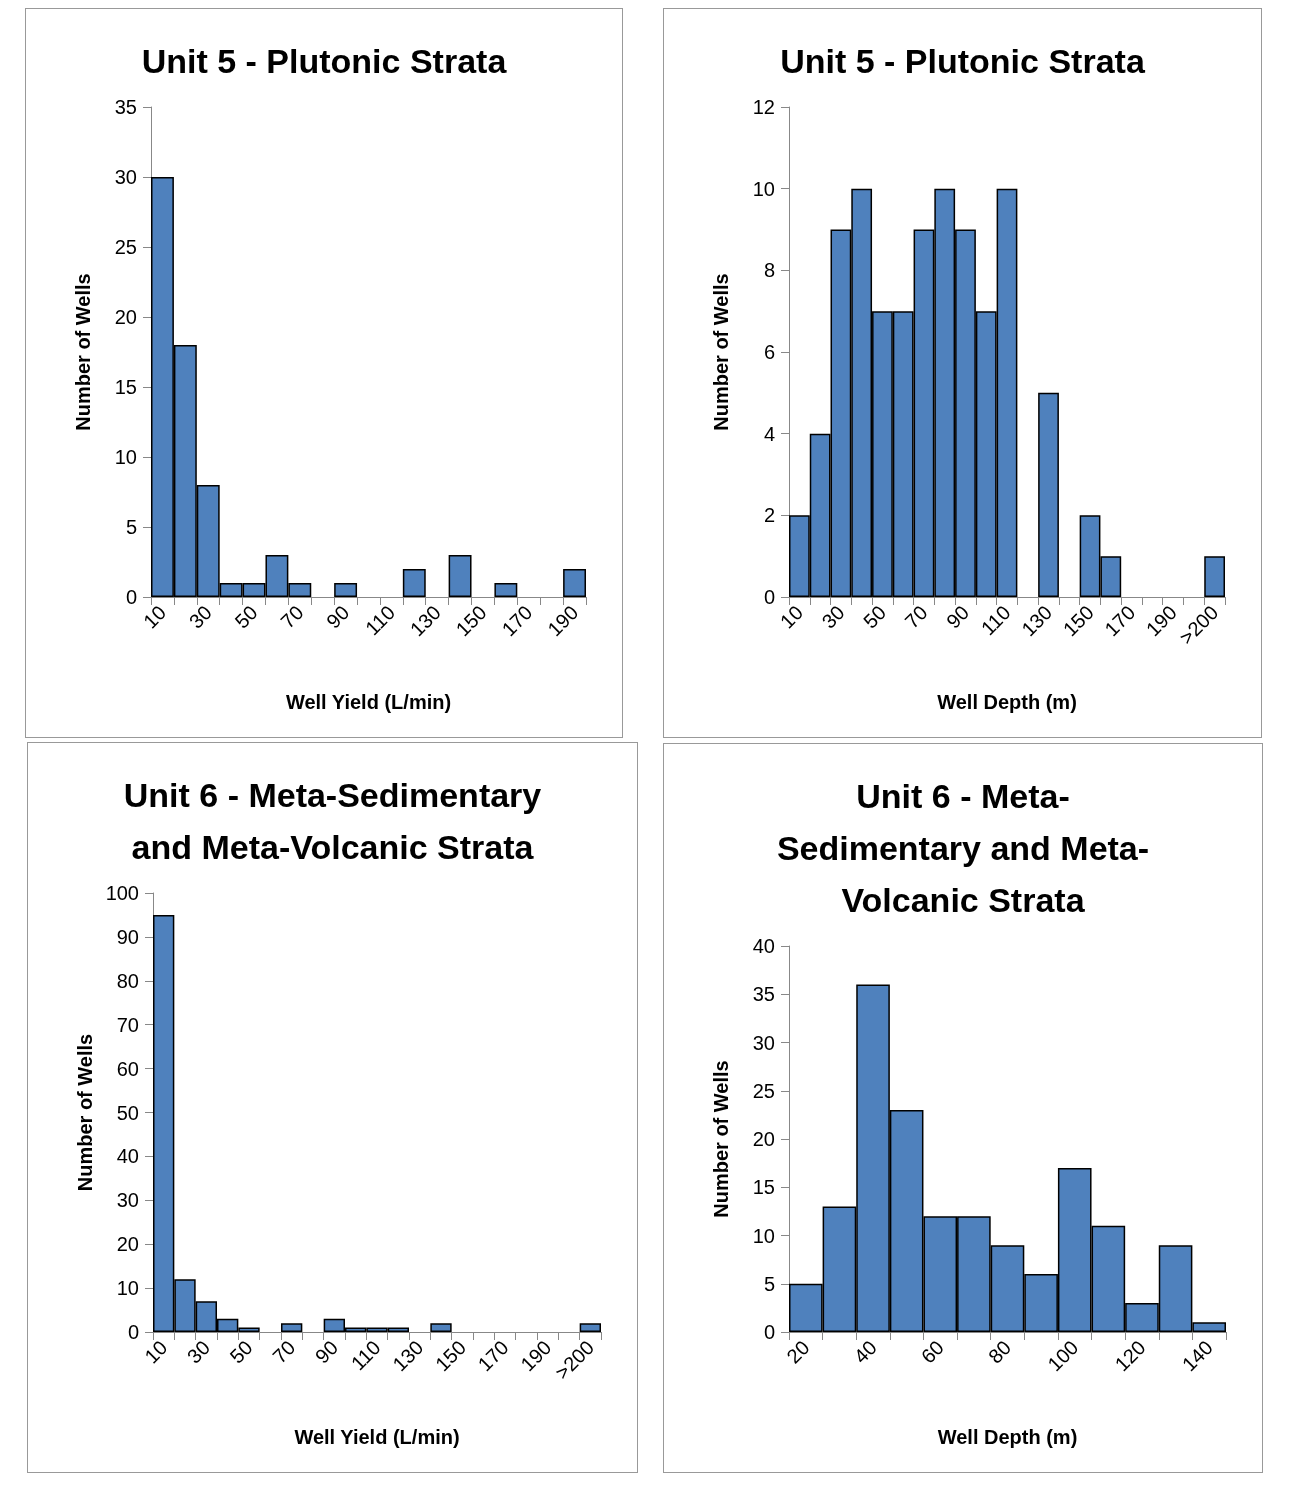 Image resolution: width=1293 pixels, height=1494 pixels. I want to click on x-tick-label: 40, so click(865, 1352).